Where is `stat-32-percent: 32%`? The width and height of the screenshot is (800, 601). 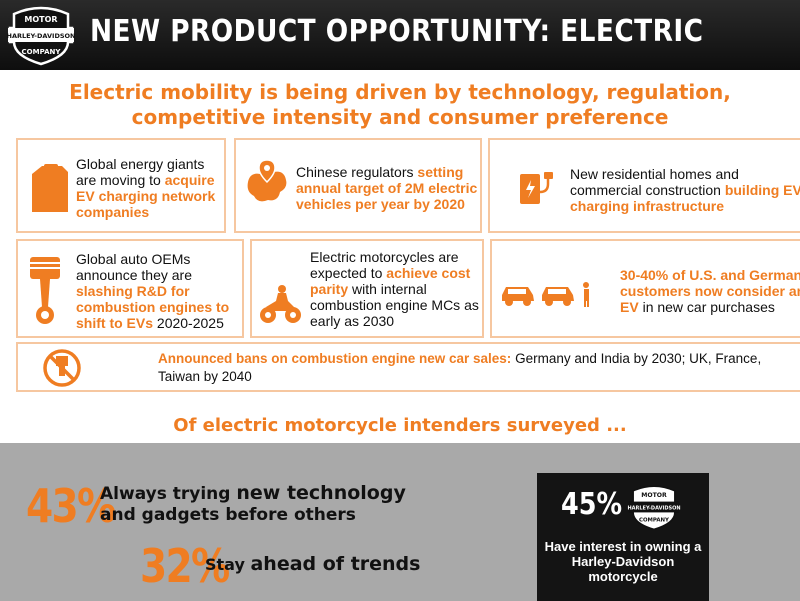
stat-32-percent: 32% is located at coordinates (185, 566).